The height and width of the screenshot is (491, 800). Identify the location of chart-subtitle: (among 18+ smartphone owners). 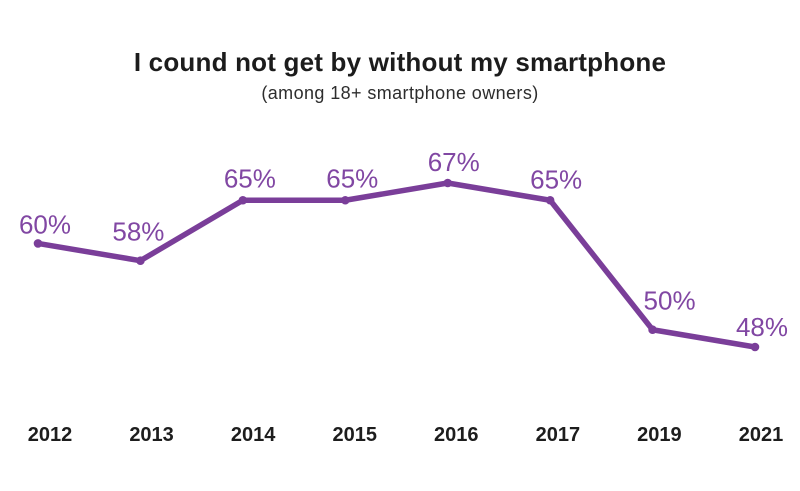
(400, 93).